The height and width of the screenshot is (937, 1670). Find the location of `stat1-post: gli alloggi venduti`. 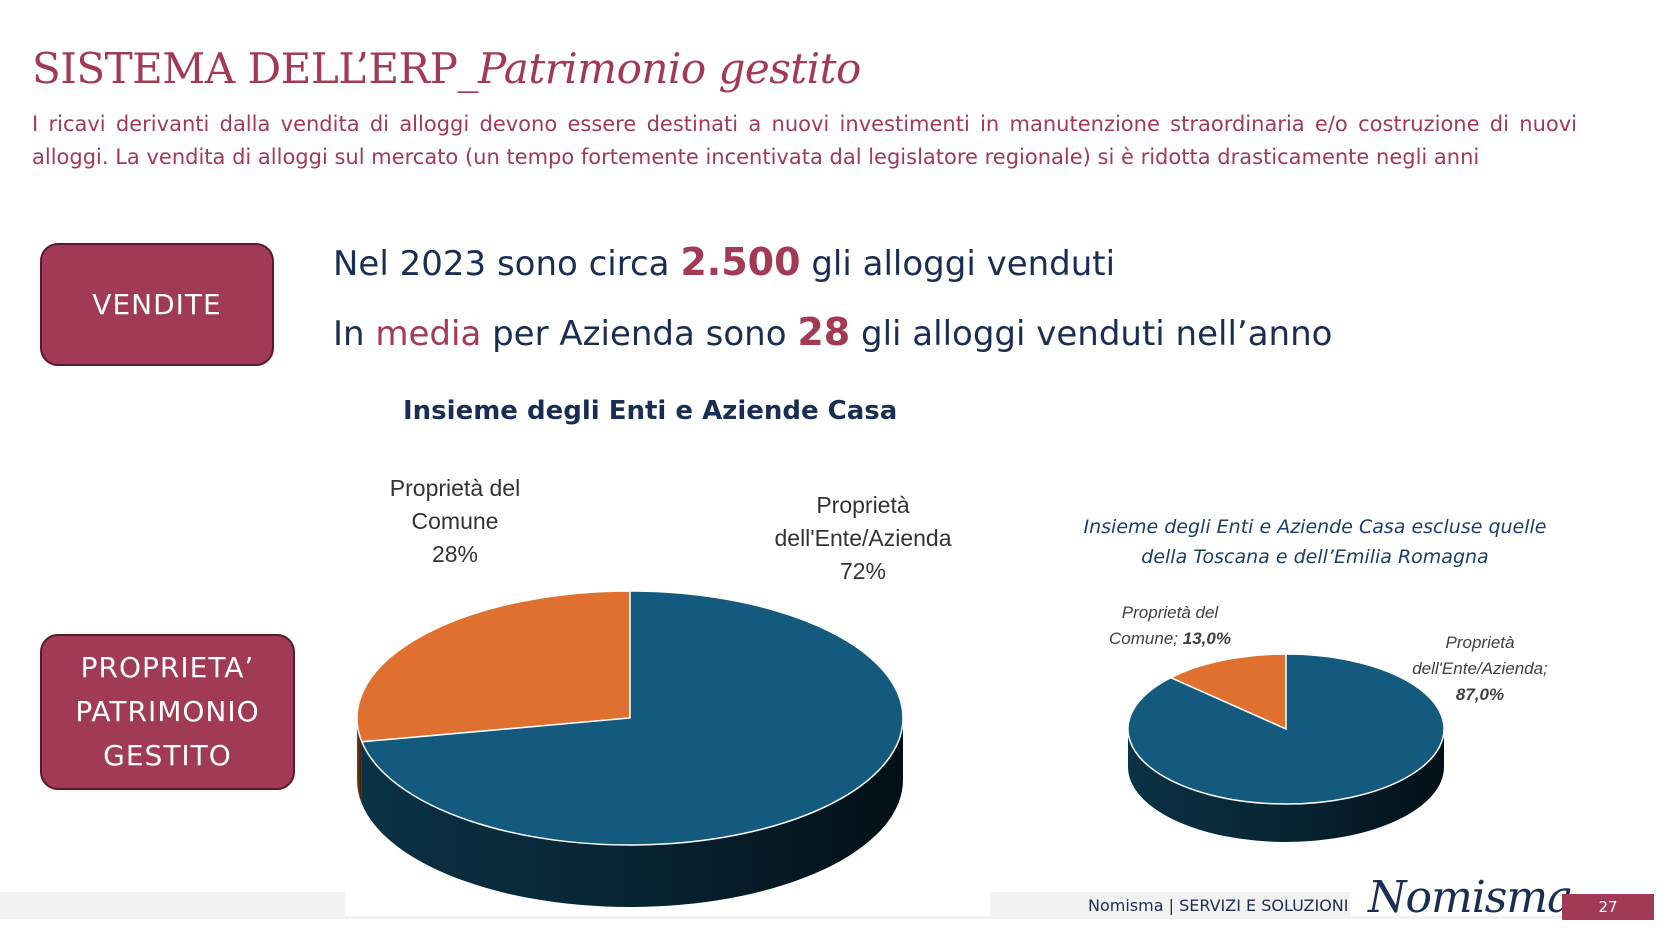

stat1-post: gli alloggi venduti is located at coordinates (958, 264).